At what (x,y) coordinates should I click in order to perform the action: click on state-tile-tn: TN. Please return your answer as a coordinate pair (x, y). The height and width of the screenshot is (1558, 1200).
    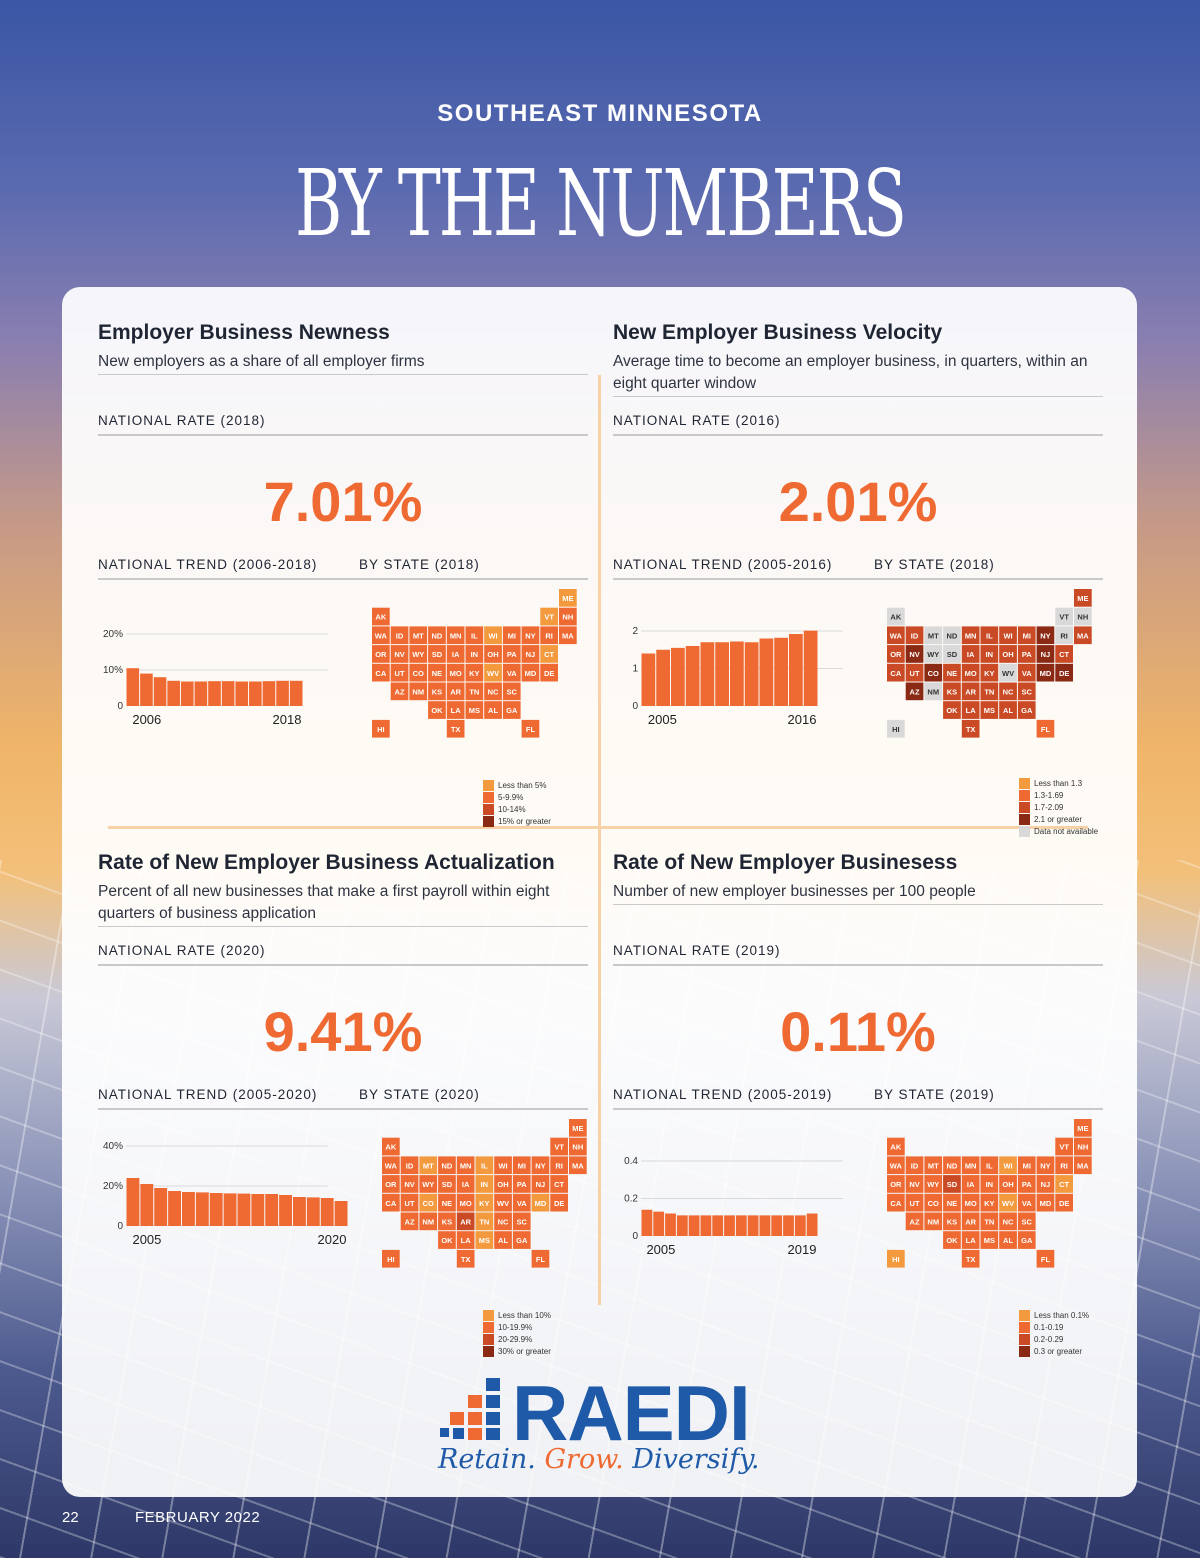
    Looking at the image, I should click on (989, 1221).